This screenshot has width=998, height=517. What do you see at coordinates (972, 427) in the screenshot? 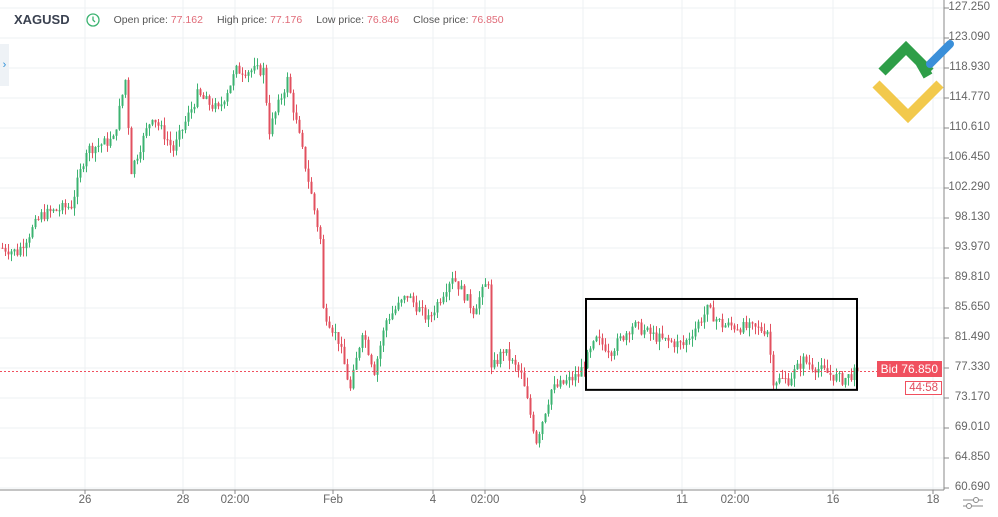
I see `price-label: 69.010` at bounding box center [972, 427].